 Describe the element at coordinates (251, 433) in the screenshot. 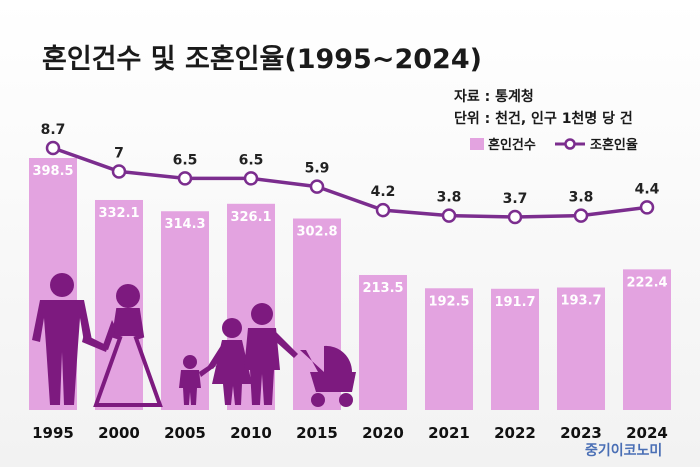

I see `x-tick-2010: 2010` at that location.